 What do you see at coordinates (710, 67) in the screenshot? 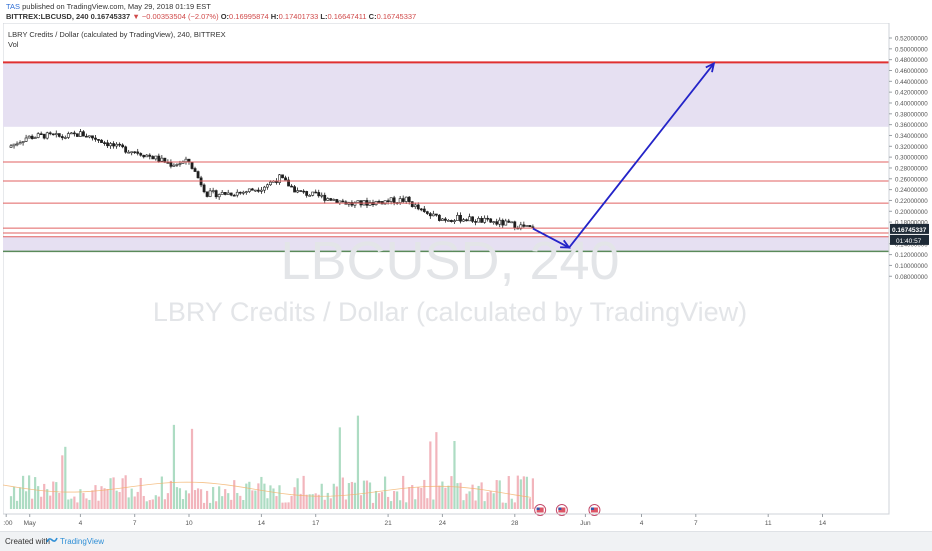
I see `arrowhead-high` at bounding box center [710, 67].